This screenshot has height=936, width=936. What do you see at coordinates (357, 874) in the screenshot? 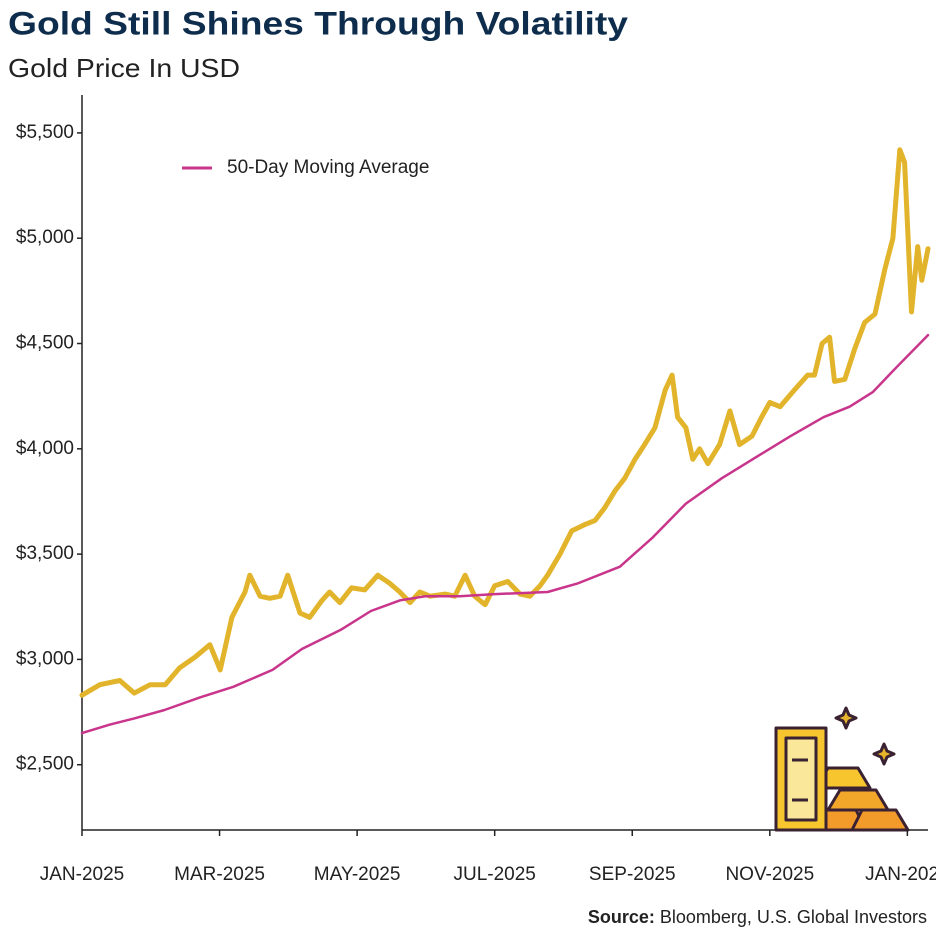
I see `x-tick-label: MAY-2025` at bounding box center [357, 874].